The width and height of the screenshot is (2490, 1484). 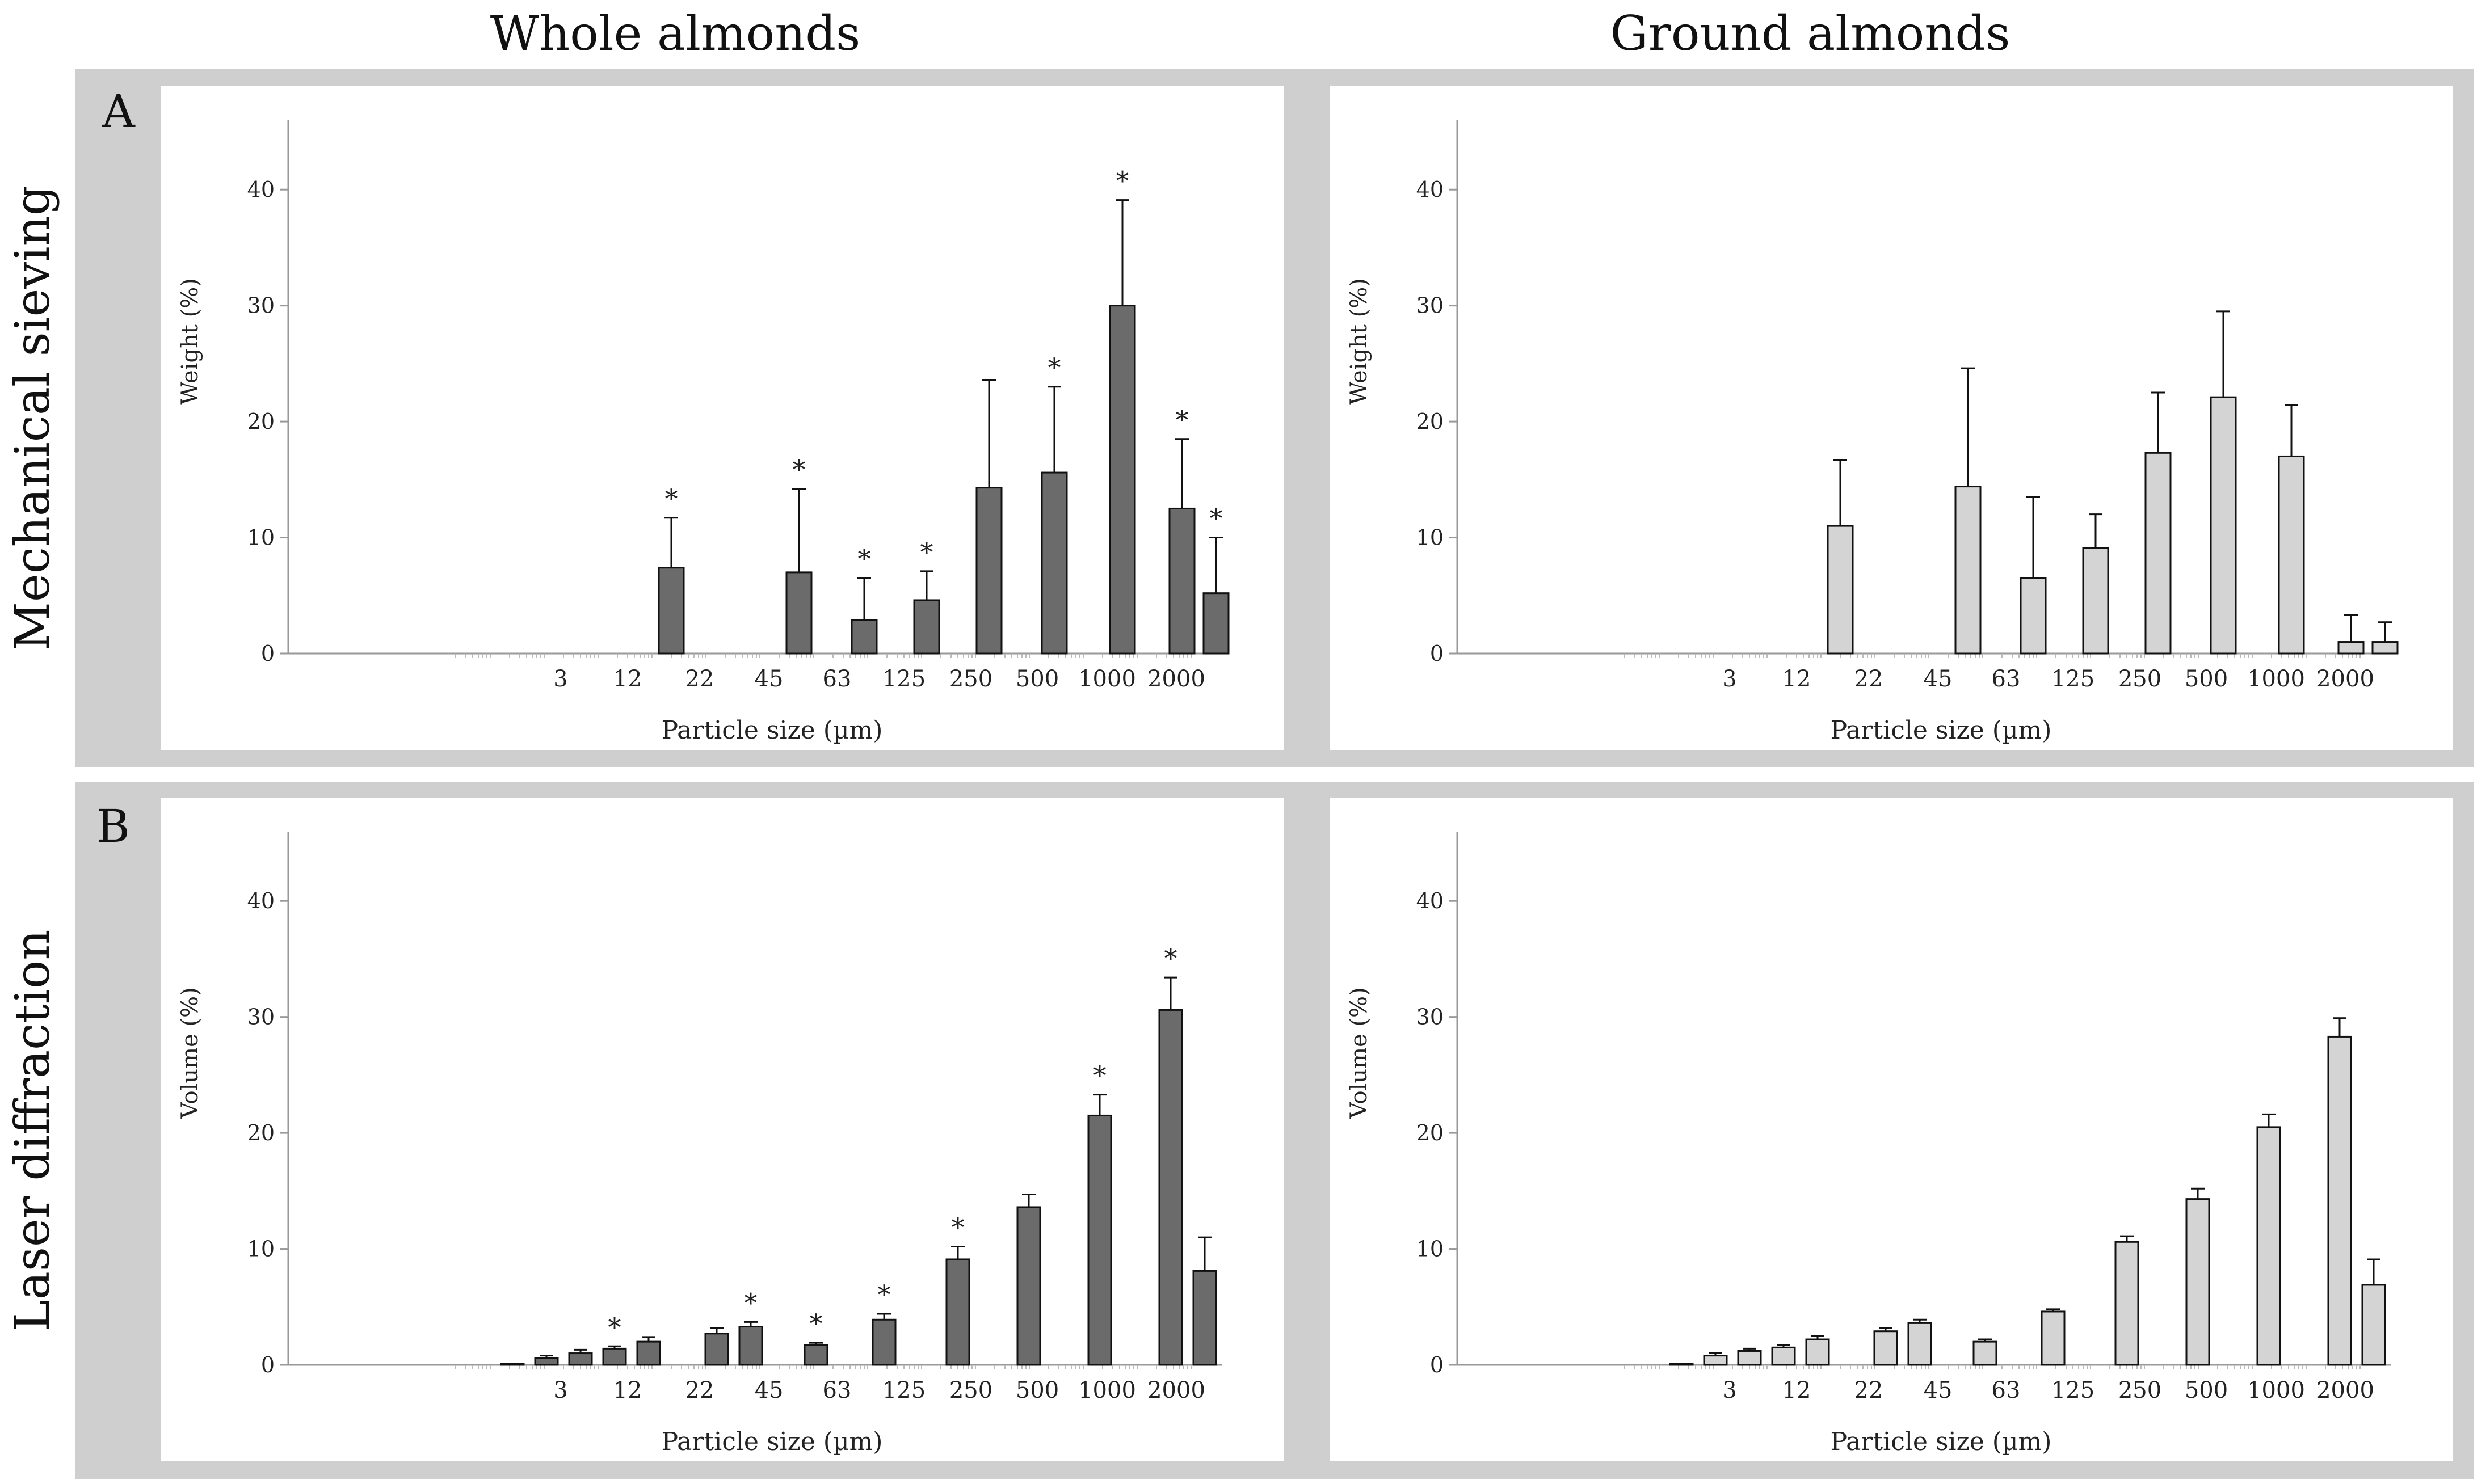 I want to click on row-title-sieving: Mechanical sieving, so click(x=32, y=418).